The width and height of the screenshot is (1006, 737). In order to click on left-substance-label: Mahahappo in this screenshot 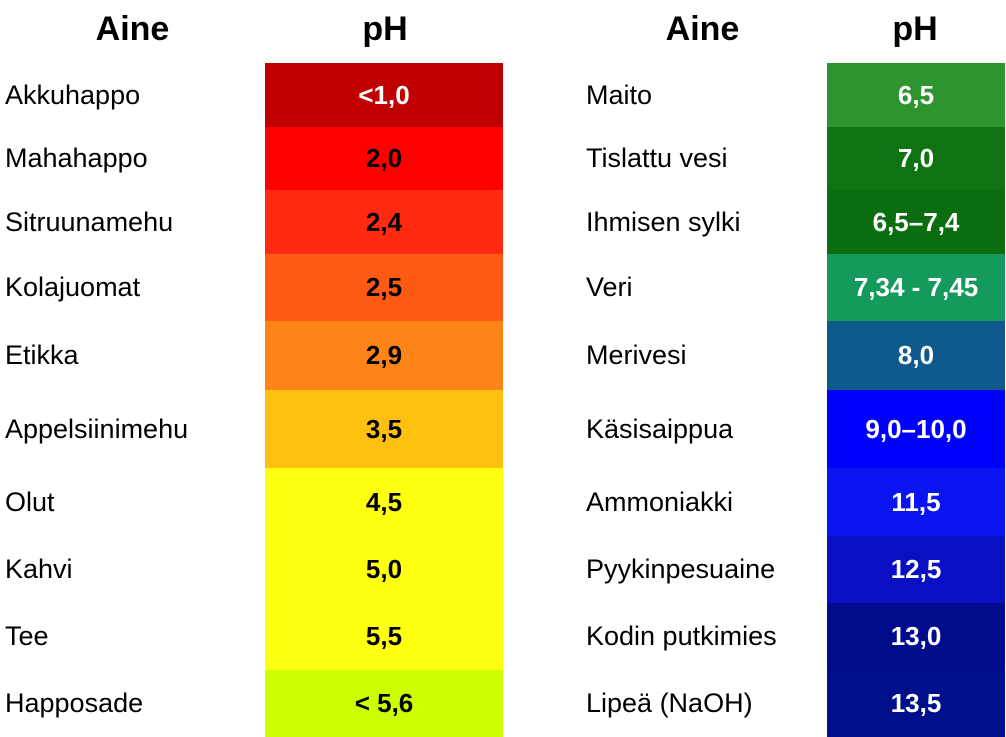, I will do `click(76, 158)`.